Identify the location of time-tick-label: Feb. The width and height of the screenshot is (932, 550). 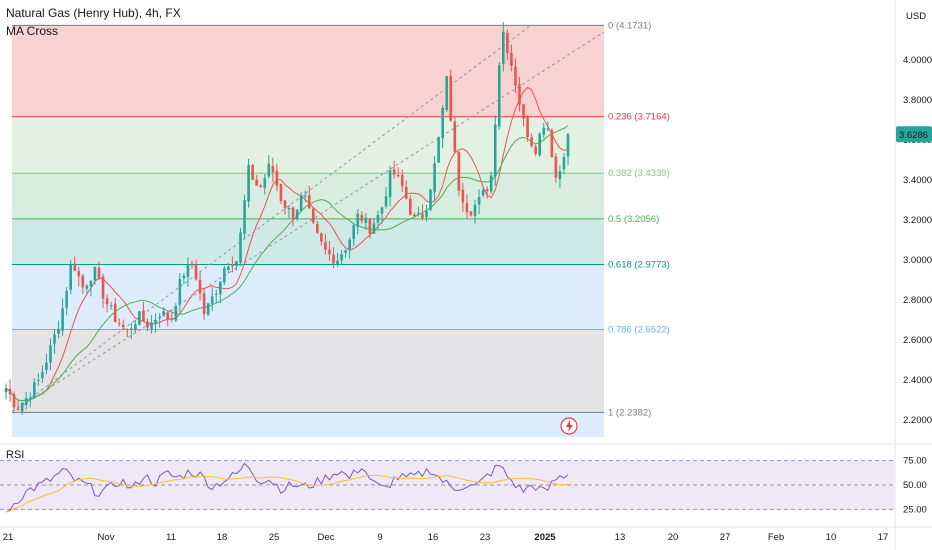
(776, 537).